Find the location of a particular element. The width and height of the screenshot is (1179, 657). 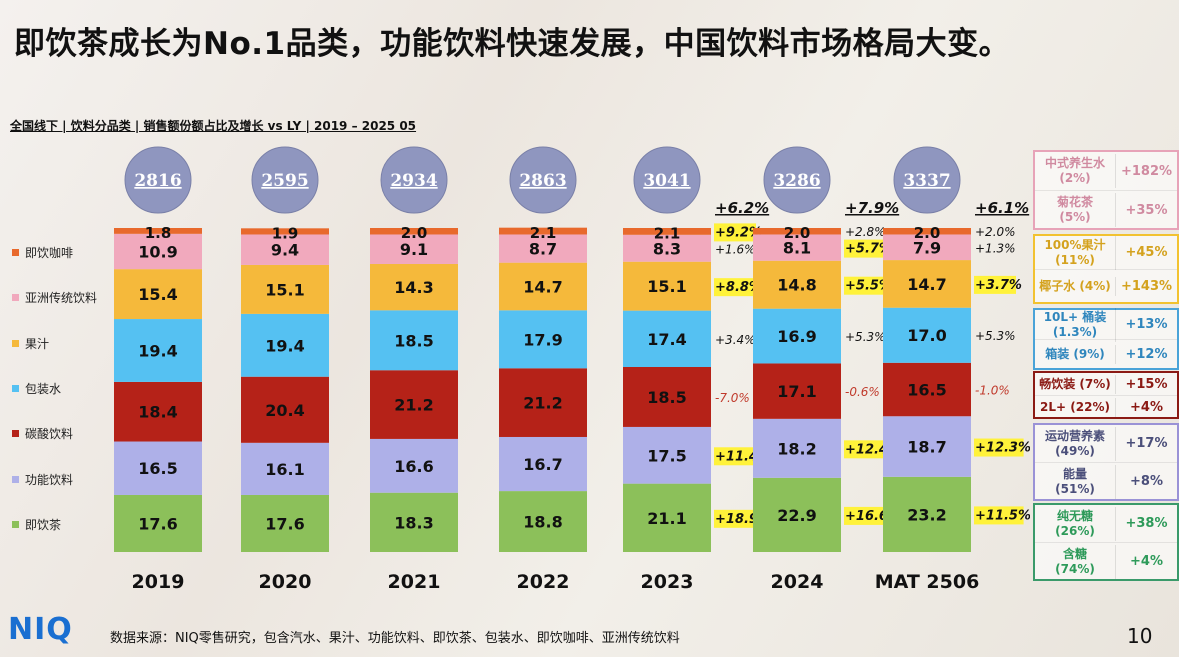

data-label: 18.4 is located at coordinates (157, 412).